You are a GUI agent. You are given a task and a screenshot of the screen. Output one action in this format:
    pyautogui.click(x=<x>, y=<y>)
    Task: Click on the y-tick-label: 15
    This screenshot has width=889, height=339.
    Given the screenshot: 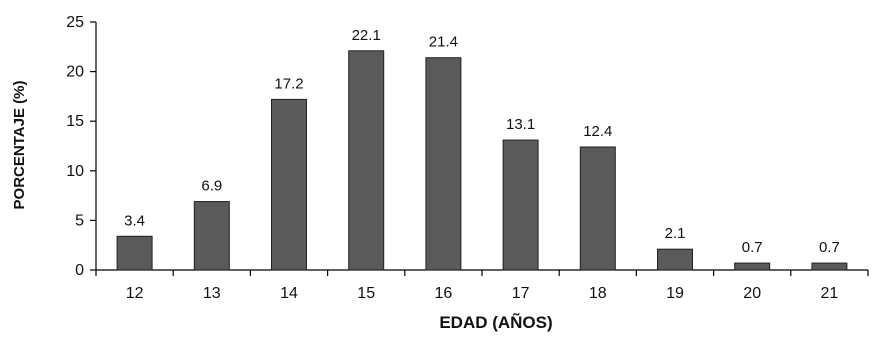 What is the action you would take?
    pyautogui.click(x=75, y=121)
    